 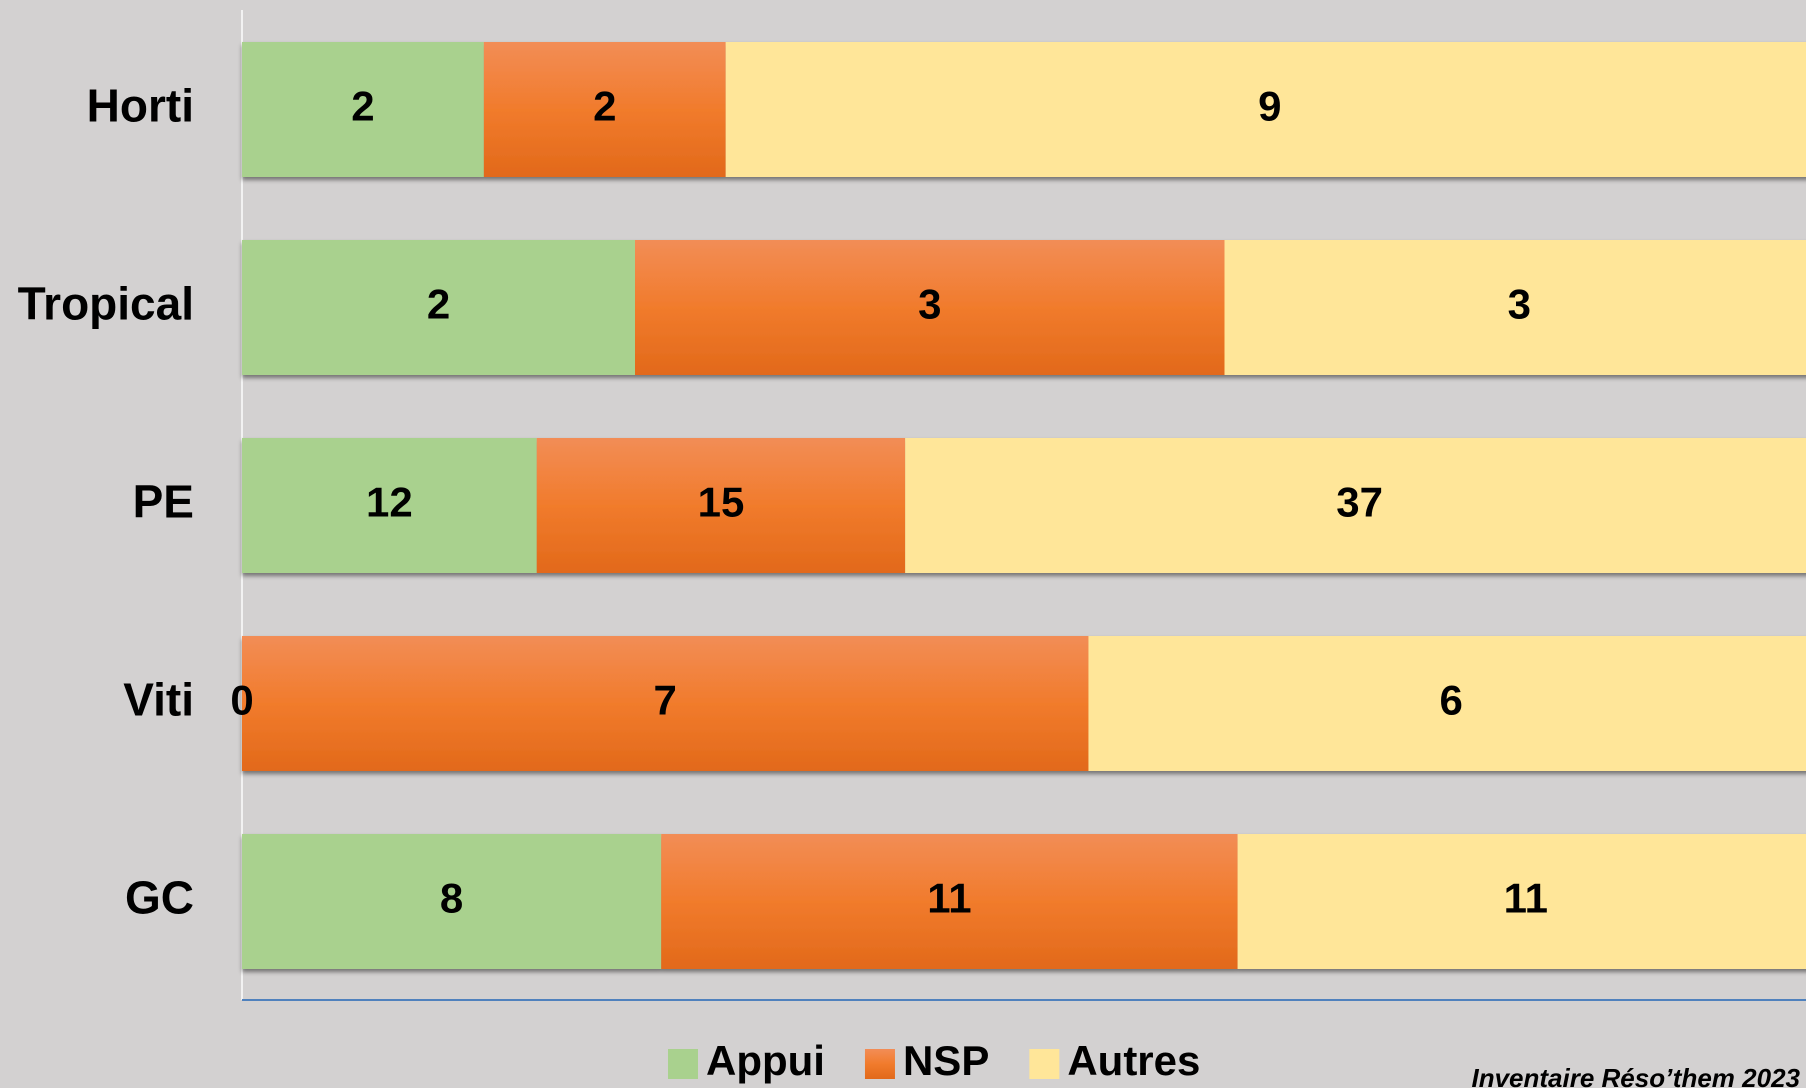 I want to click on y-tick-label: Tropical, so click(x=106, y=304).